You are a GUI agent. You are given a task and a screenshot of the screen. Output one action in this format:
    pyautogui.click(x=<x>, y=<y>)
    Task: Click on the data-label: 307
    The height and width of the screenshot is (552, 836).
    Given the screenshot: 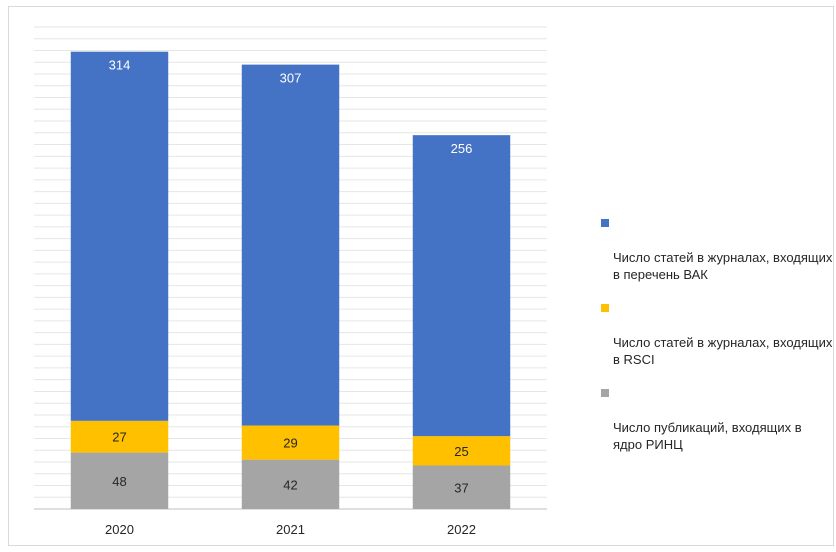 What is the action you would take?
    pyautogui.click(x=291, y=78)
    